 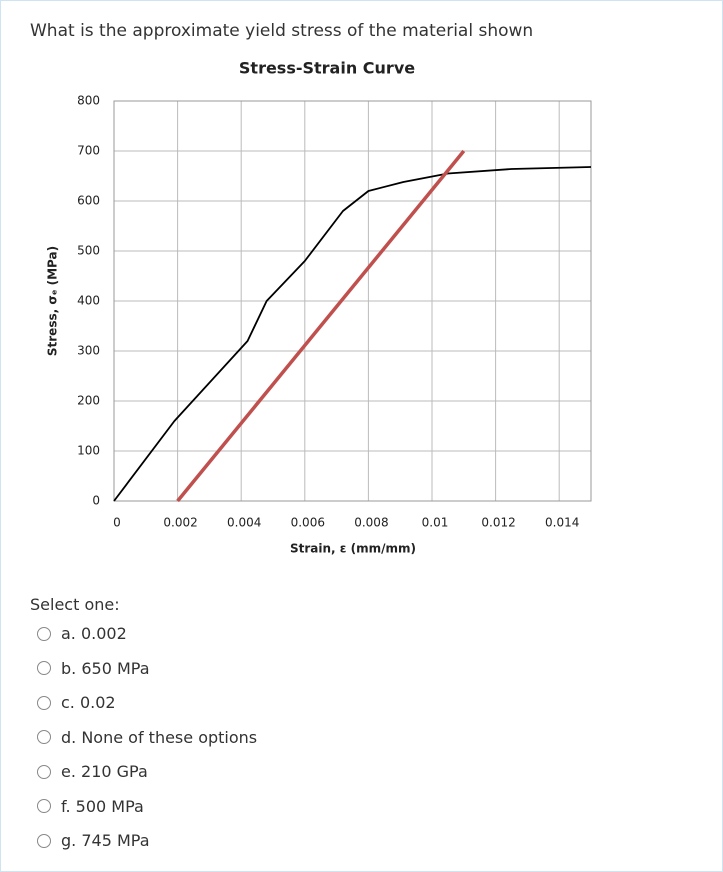 I want to click on option: c. 0.02, so click(x=76, y=702).